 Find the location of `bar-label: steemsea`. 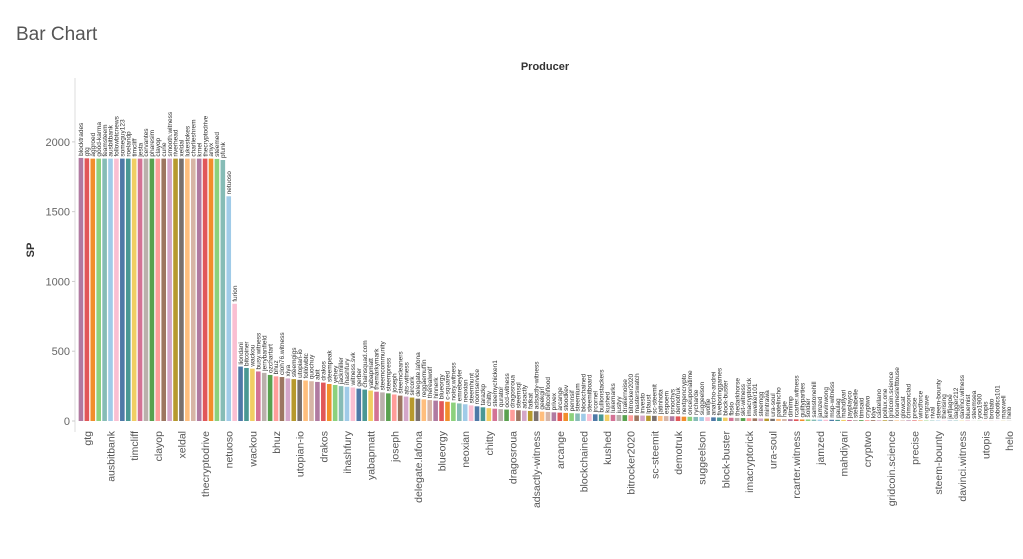

bar-label: steemsea is located at coordinates (974, 404).